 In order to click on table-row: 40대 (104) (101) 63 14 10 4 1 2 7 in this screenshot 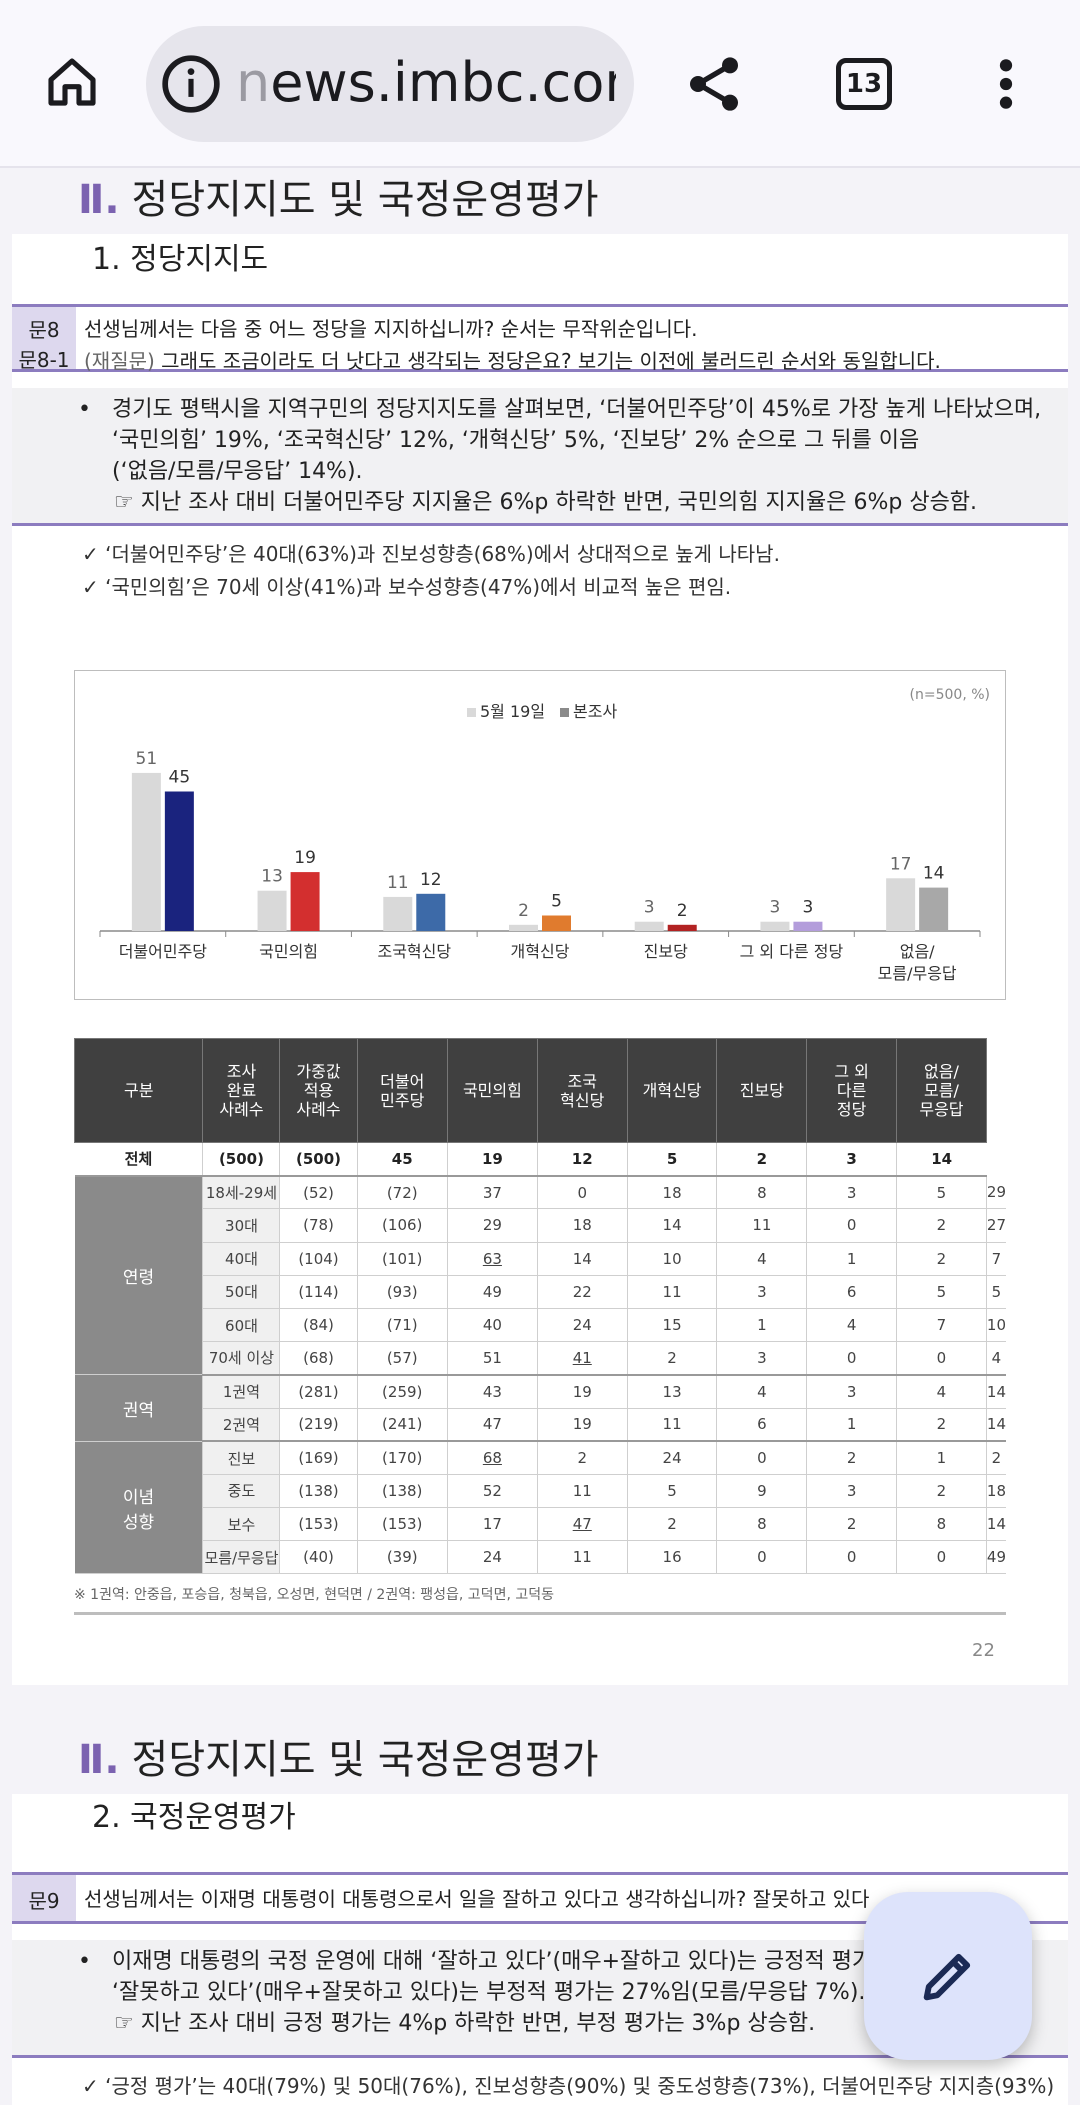, I will do `click(540, 1259)`.